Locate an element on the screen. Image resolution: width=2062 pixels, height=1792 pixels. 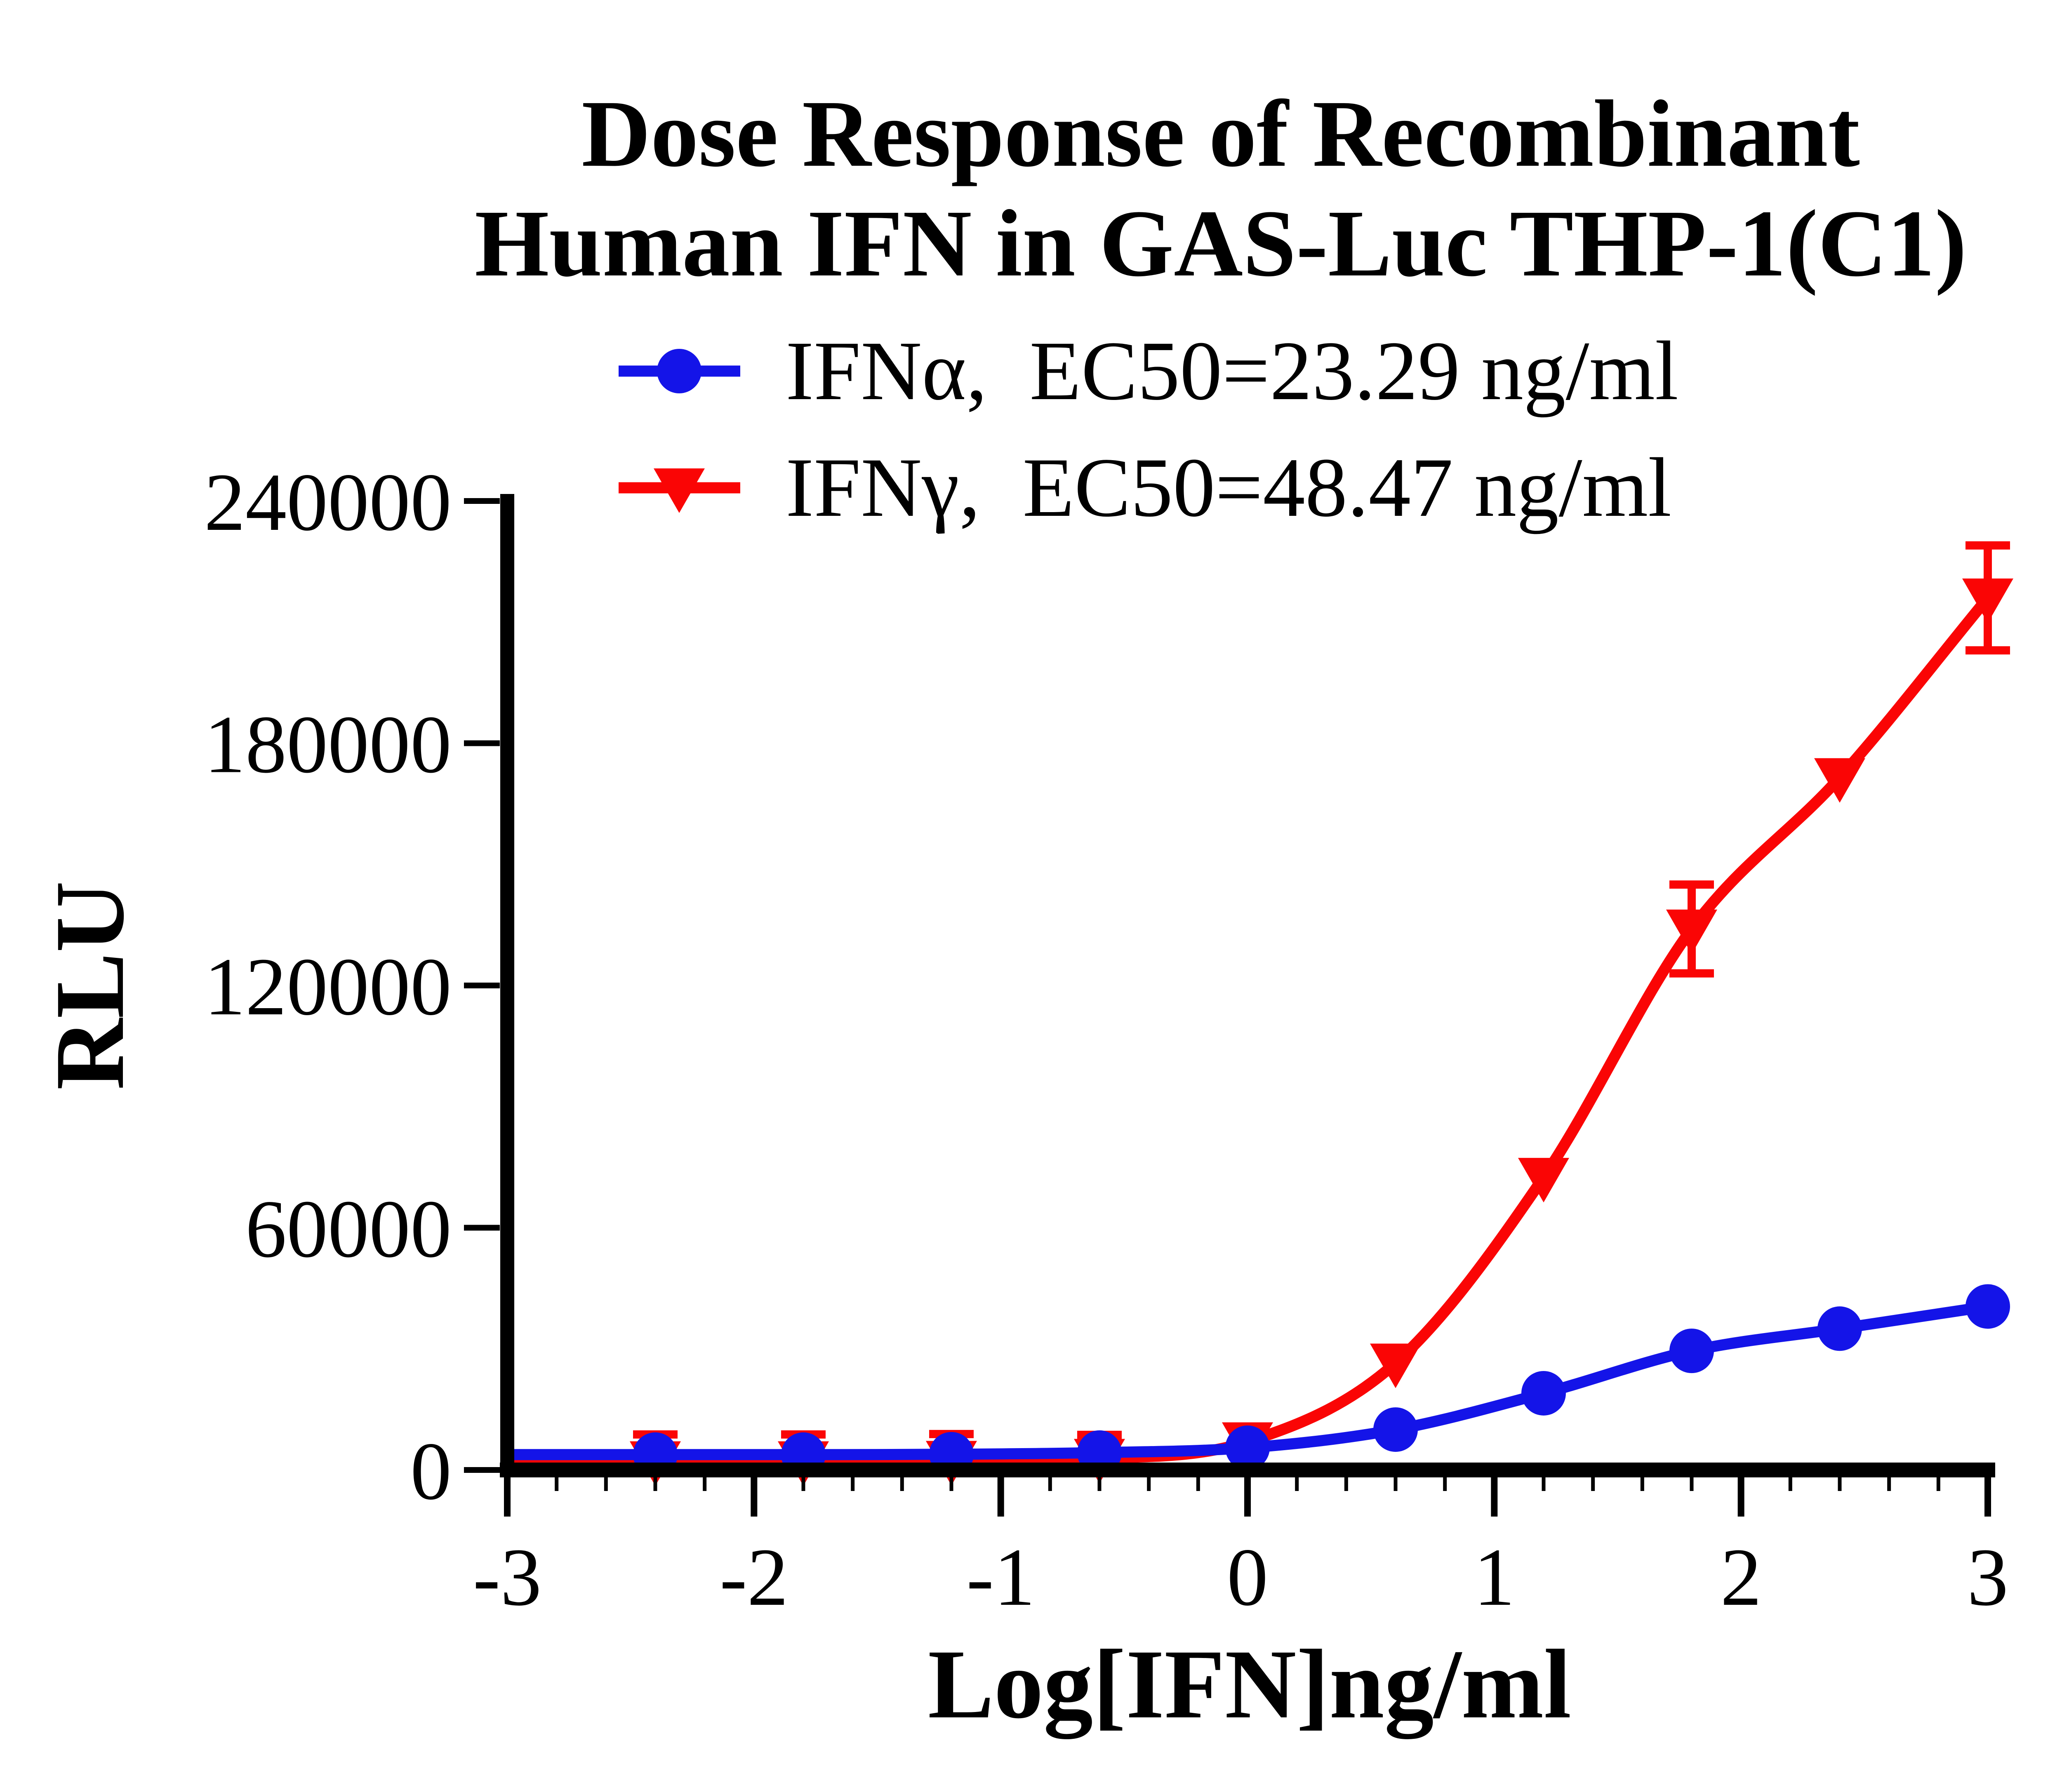
chart-title-line2: Human IFN in GAS-Luc THP-1(C1) is located at coordinates (1221, 243).